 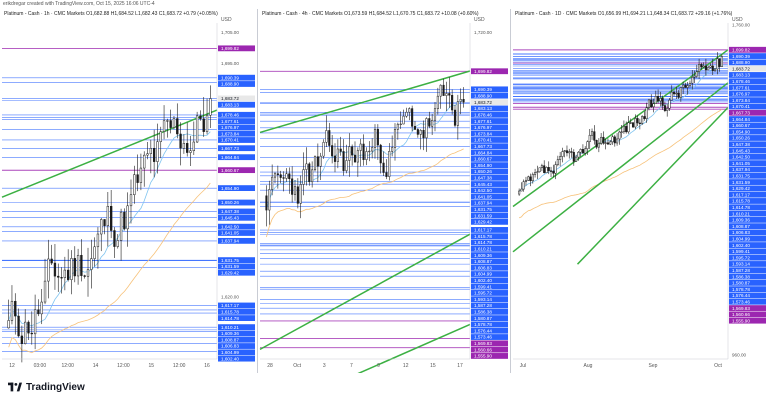 What do you see at coordinates (523, 366) in the screenshot?
I see `x-tick-label: Jul` at bounding box center [523, 366].